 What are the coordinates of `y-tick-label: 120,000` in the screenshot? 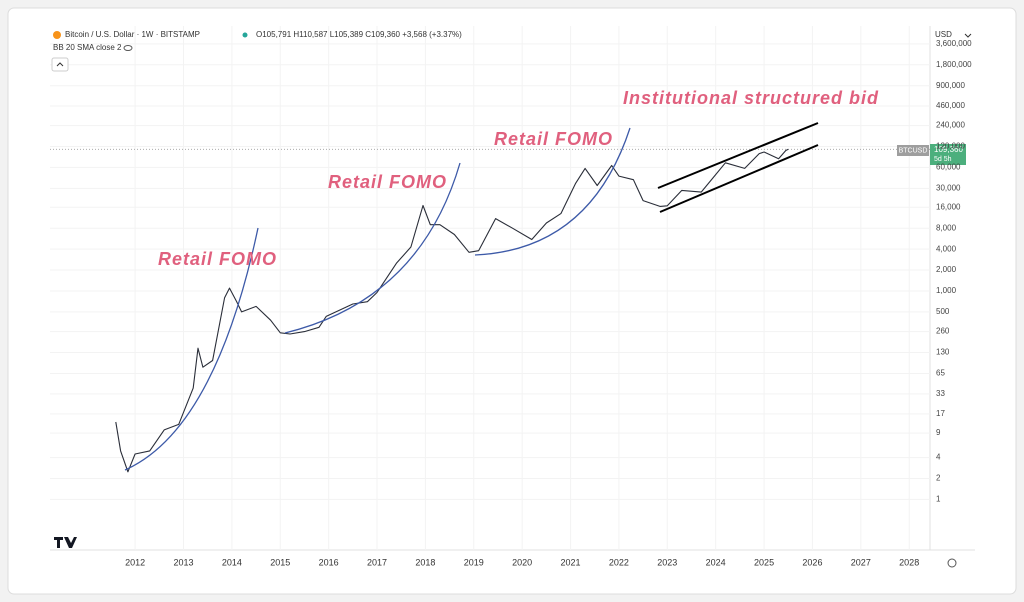 It's located at (950, 146).